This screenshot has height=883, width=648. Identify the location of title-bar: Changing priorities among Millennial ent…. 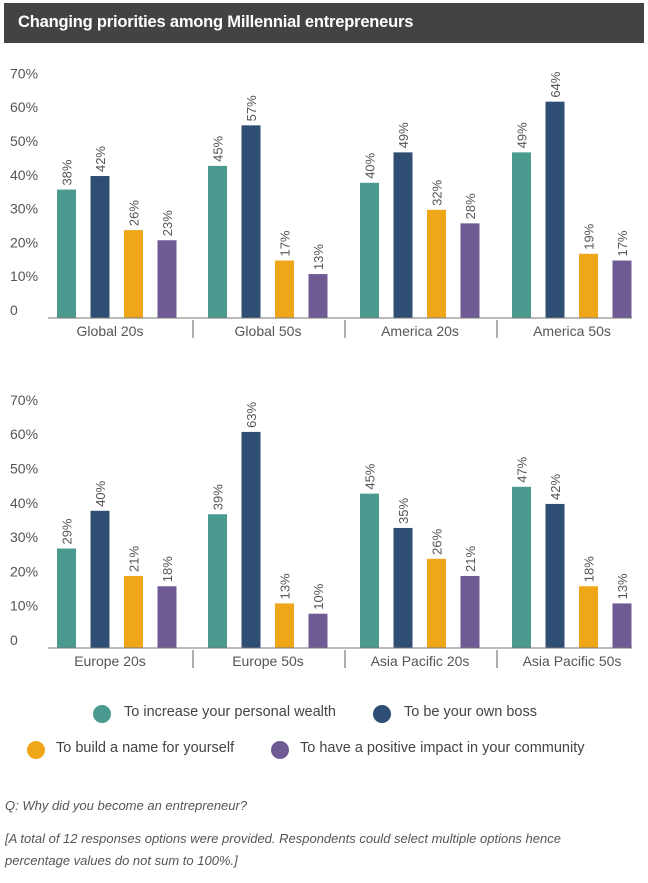
(324, 23).